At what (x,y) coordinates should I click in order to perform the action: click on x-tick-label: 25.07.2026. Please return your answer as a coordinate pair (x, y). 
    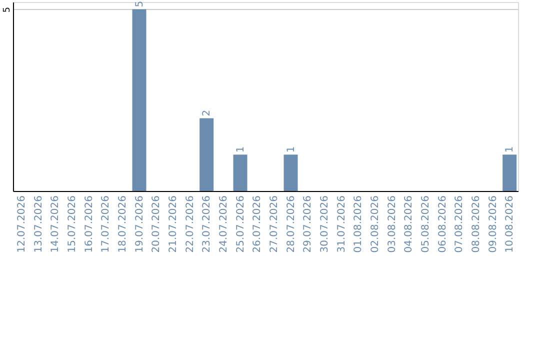
    Looking at the image, I should click on (240, 224).